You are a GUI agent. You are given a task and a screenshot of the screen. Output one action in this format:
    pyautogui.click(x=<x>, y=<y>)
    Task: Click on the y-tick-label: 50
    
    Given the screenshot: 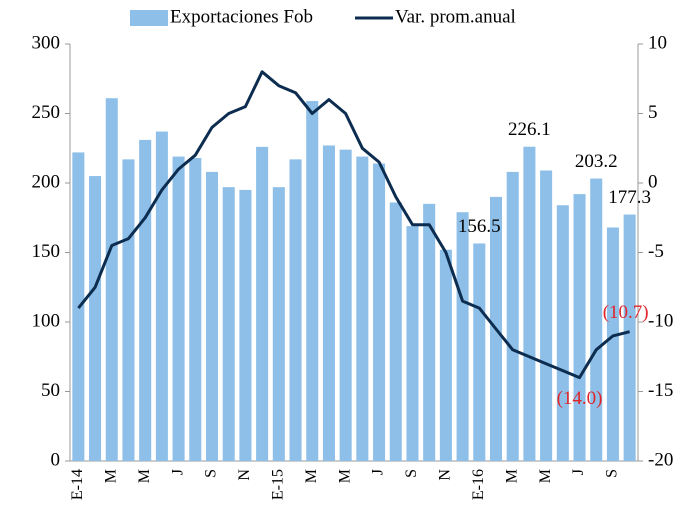 What is the action you would take?
    pyautogui.click(x=50, y=390)
    